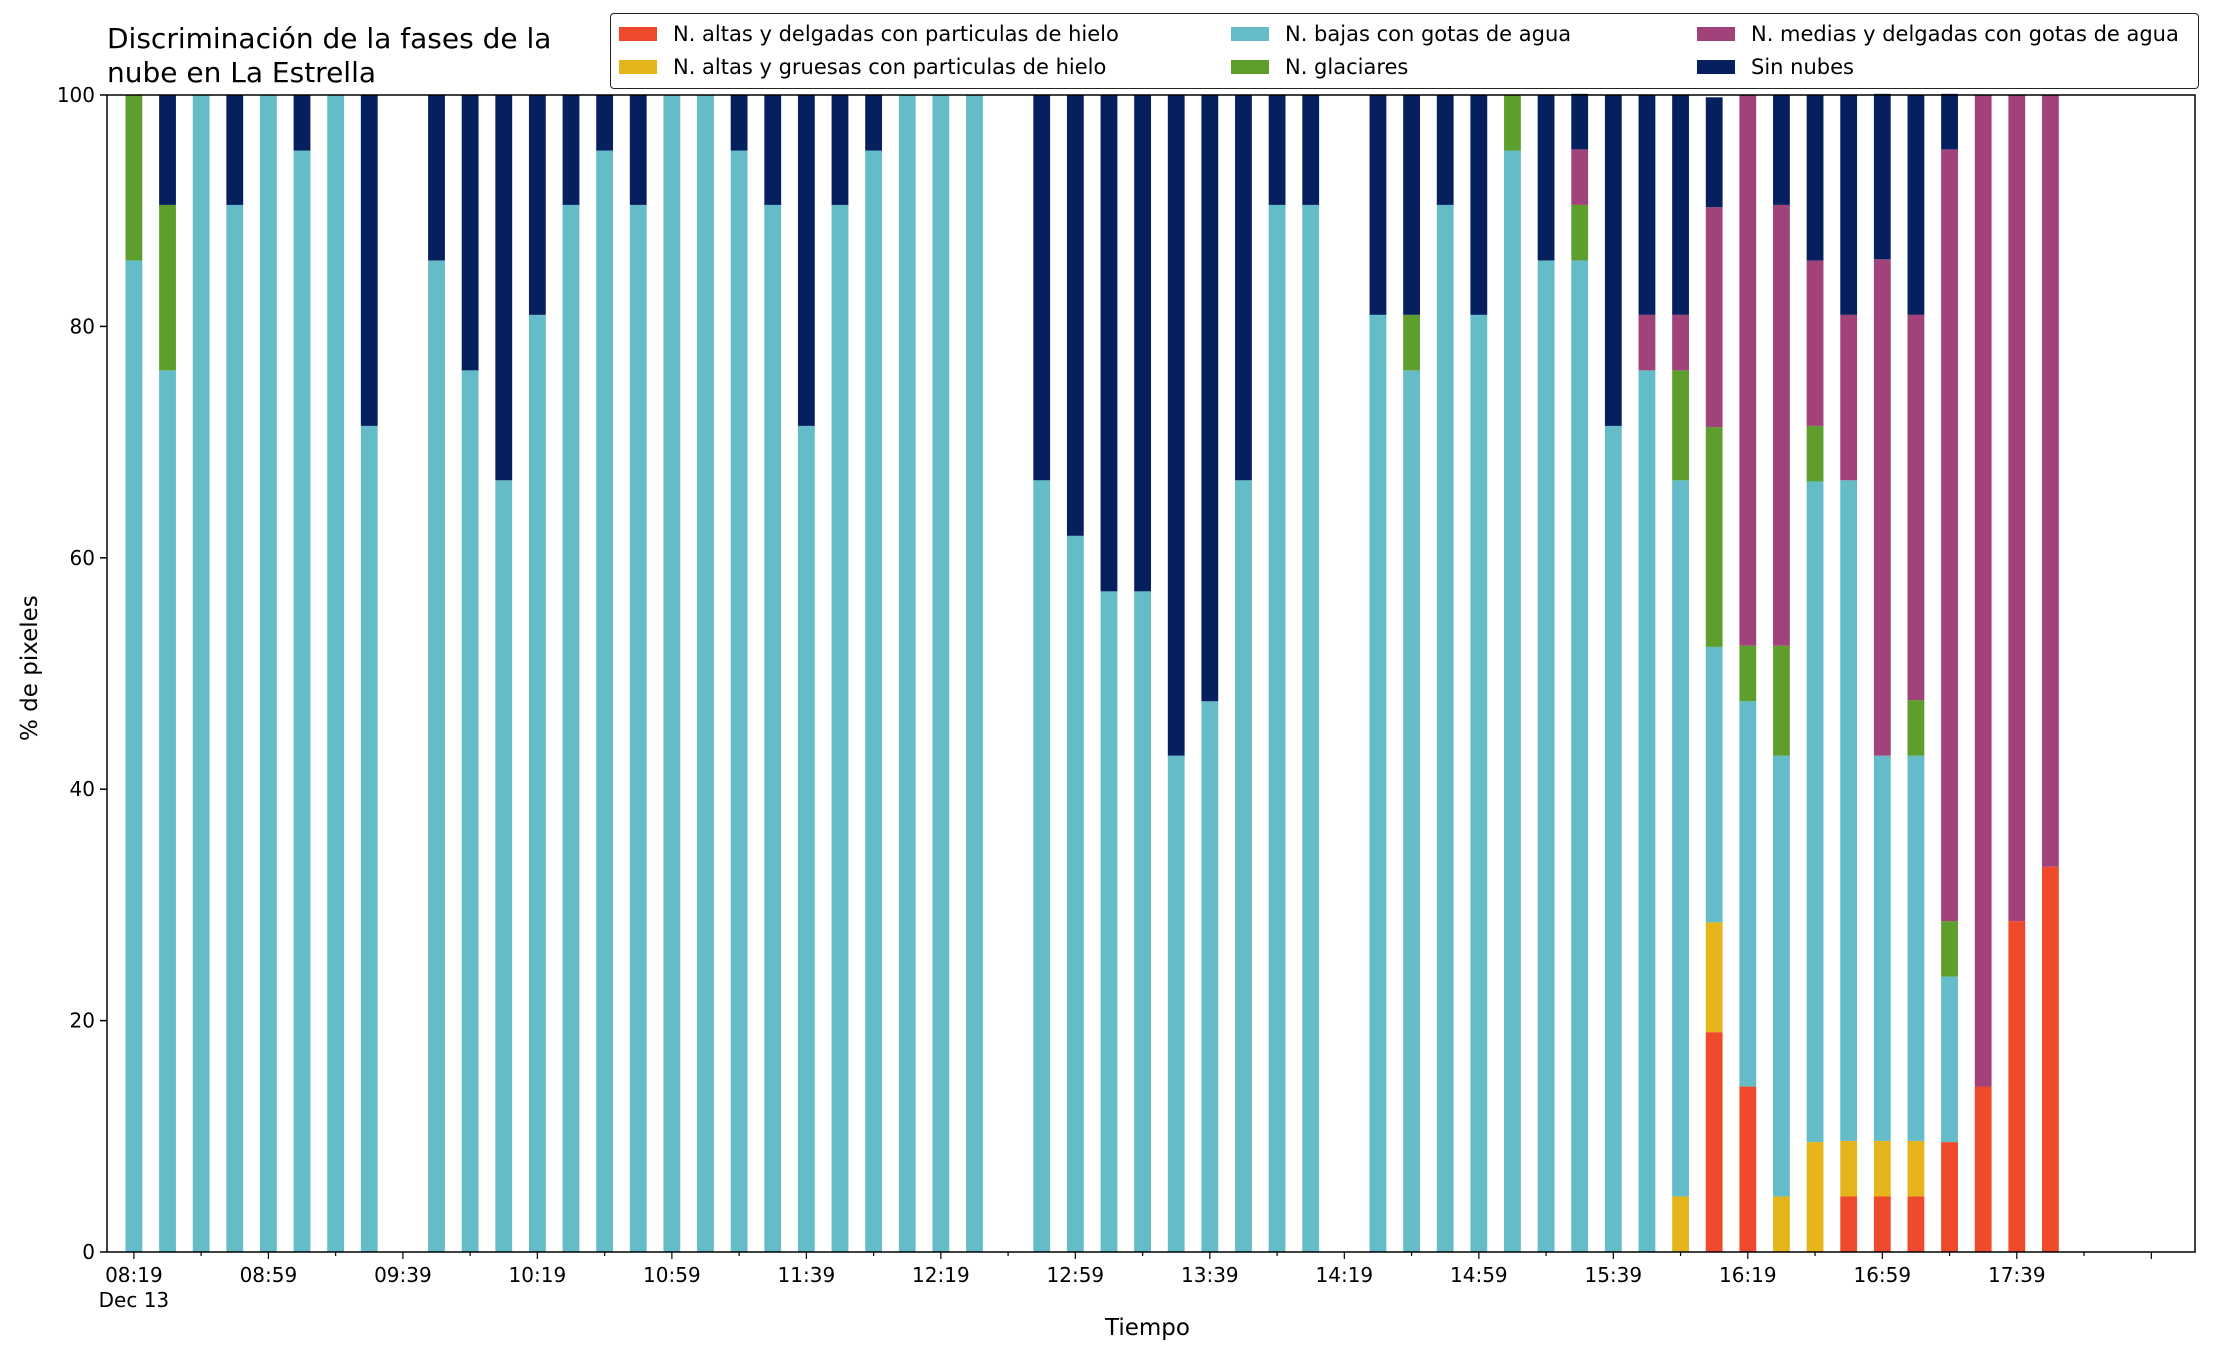 The width and height of the screenshot is (2216, 1355). I want to click on legend-label: N. medias y delgadas con gotas de agua, so click(1965, 34).